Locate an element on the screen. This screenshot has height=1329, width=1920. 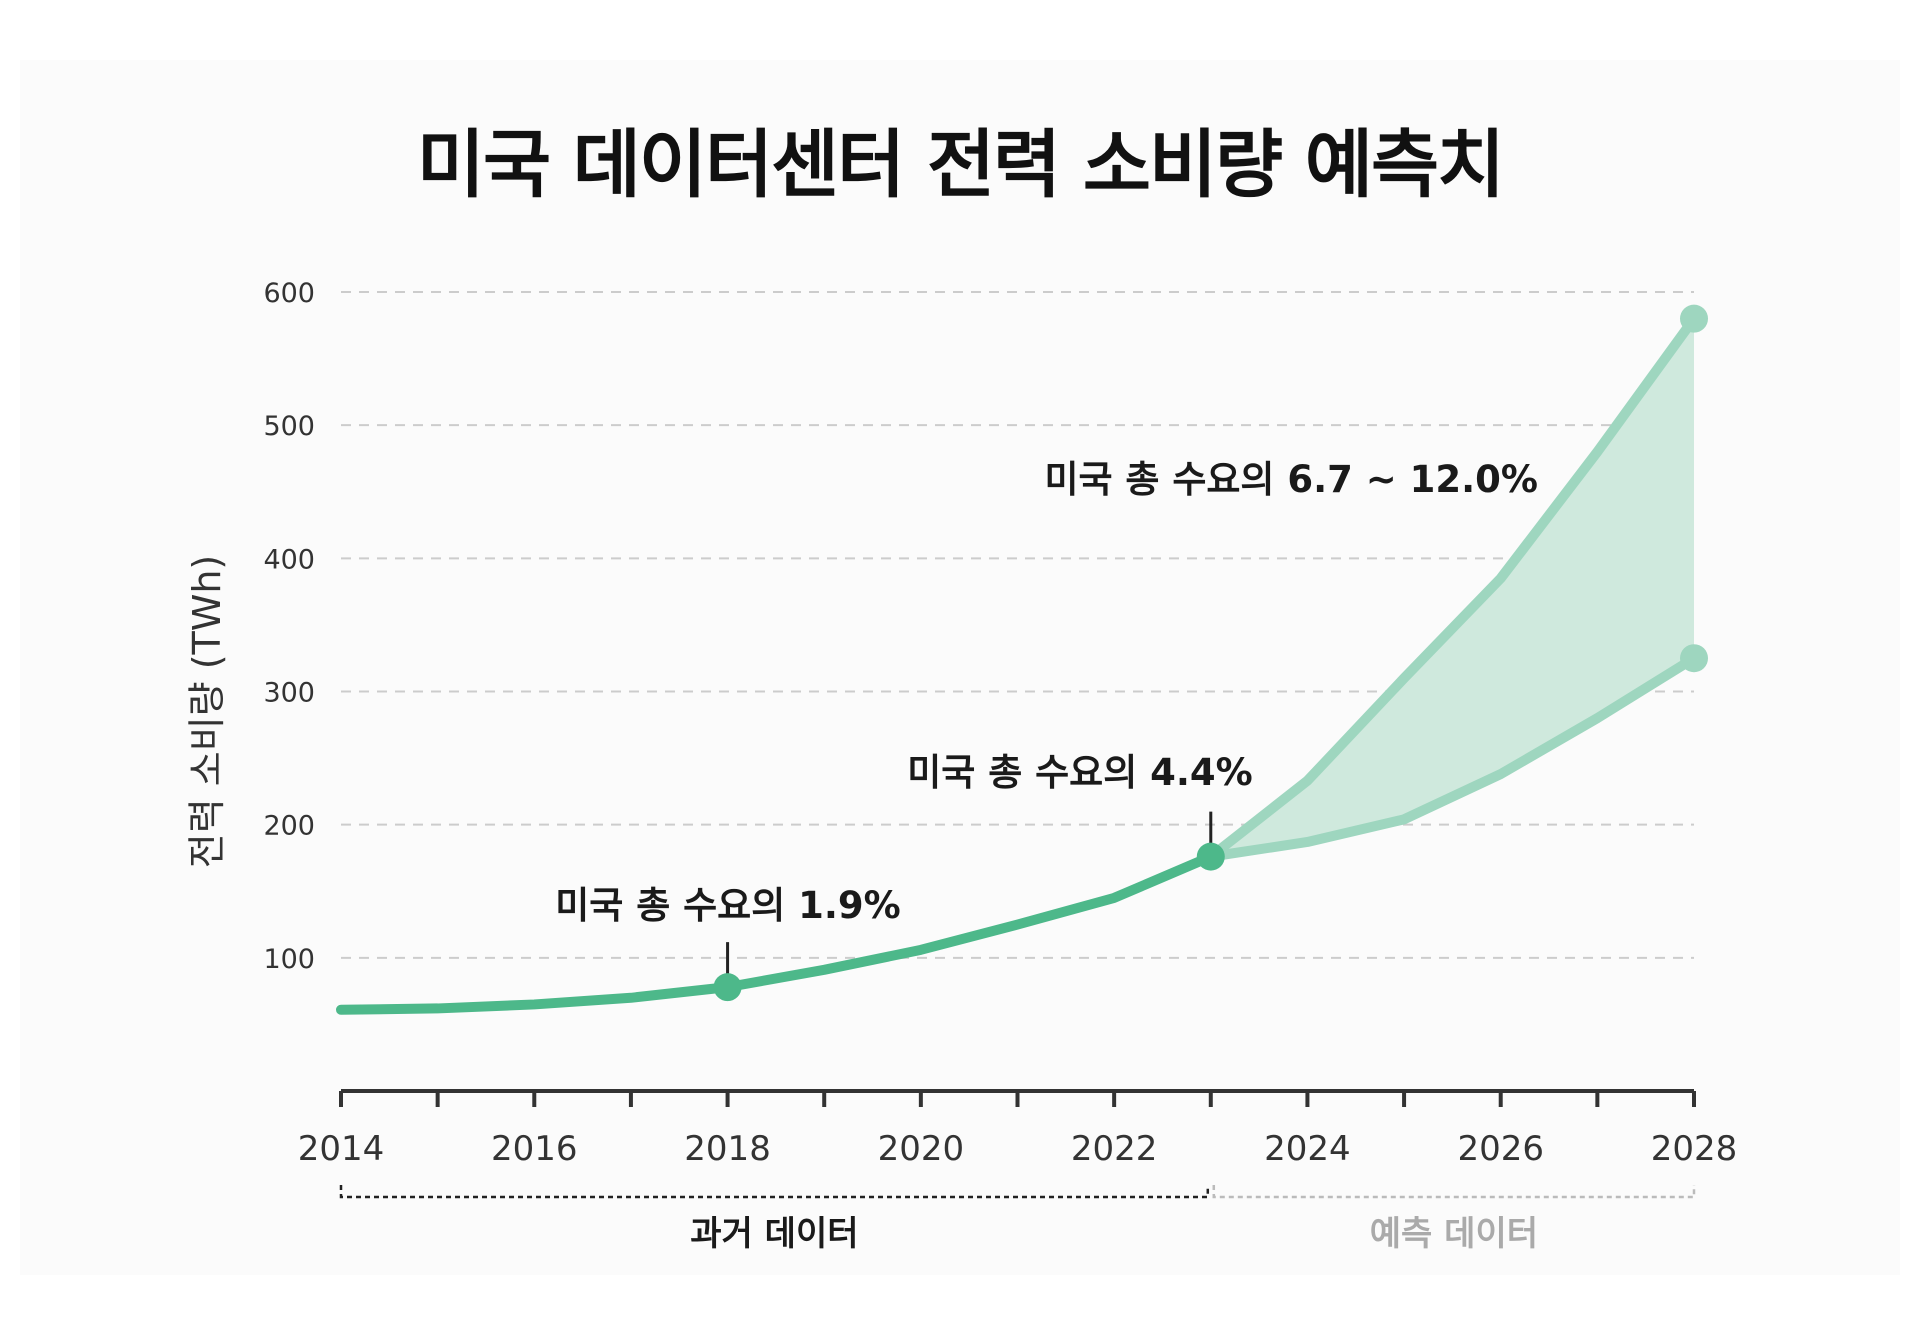
annotation-label-1: 미국 총 수요의 1.9% is located at coordinates (728, 905).